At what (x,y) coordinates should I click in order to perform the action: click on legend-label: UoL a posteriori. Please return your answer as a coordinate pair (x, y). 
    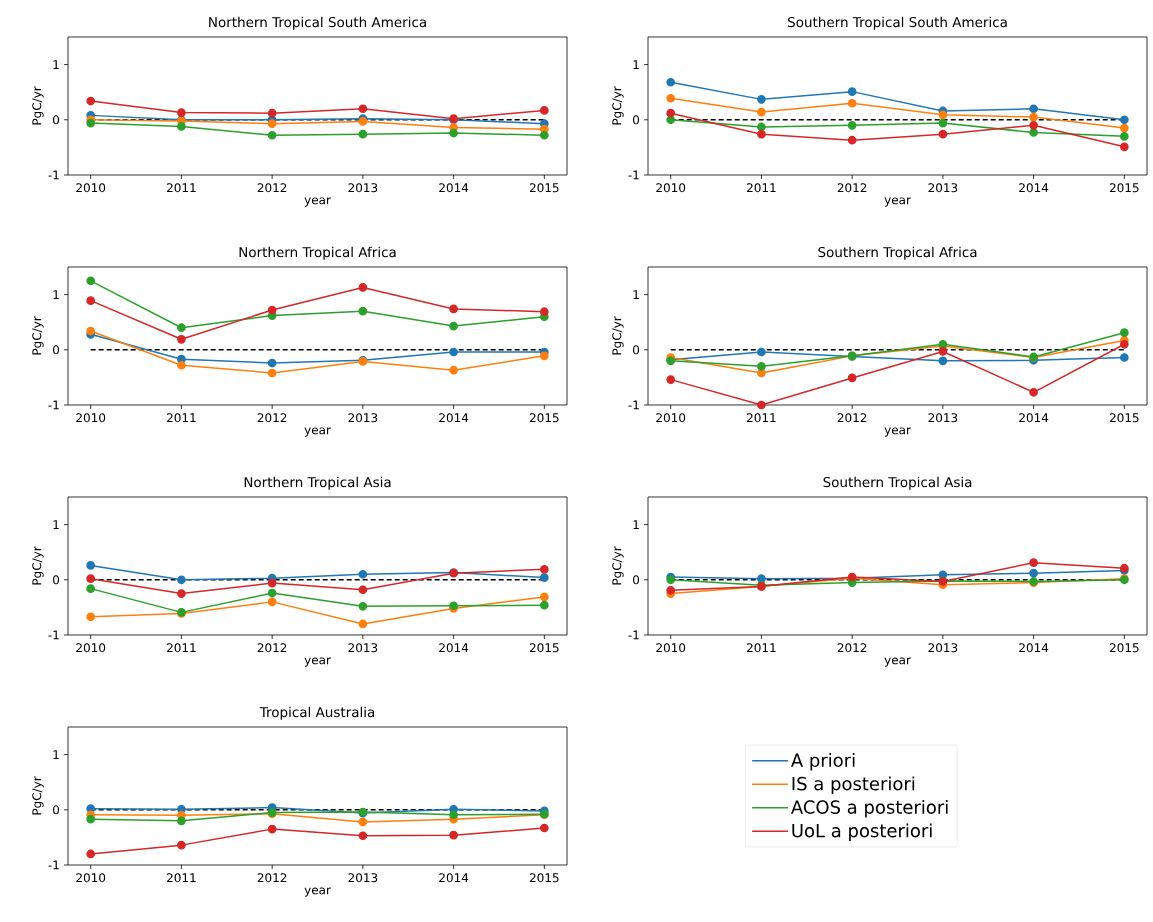
    Looking at the image, I should click on (862, 832).